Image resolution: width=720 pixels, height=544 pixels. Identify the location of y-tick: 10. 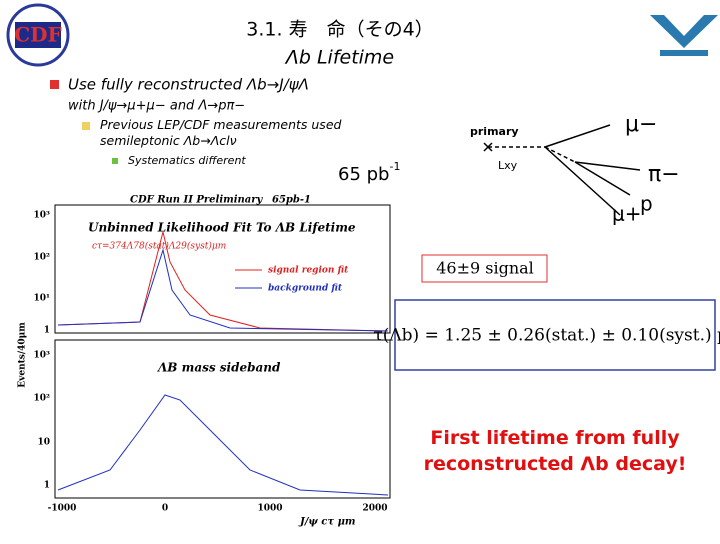
(43, 443).